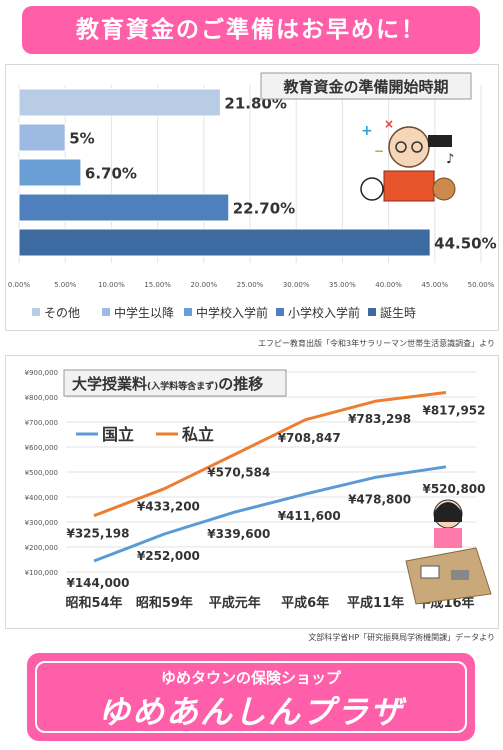 This screenshot has height=750, width=503. Describe the element at coordinates (198, 434) in the screenshot. I see `legend-label: 私立` at that location.